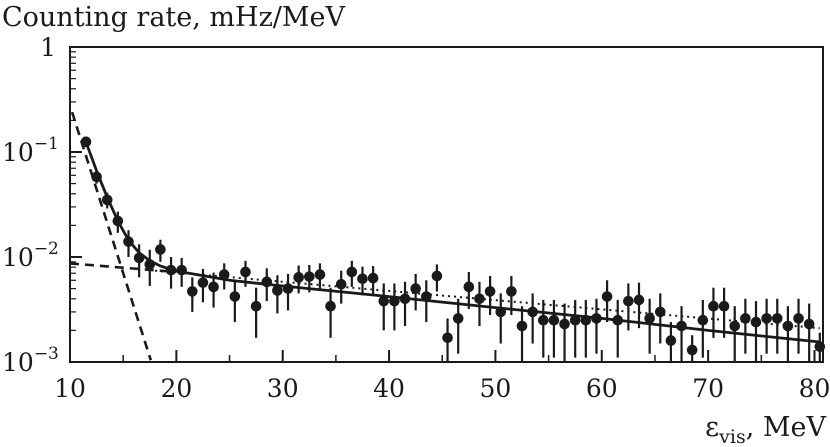 The width and height of the screenshot is (830, 447). Describe the element at coordinates (389, 388) in the screenshot. I see `x-tick-label: 40` at that location.